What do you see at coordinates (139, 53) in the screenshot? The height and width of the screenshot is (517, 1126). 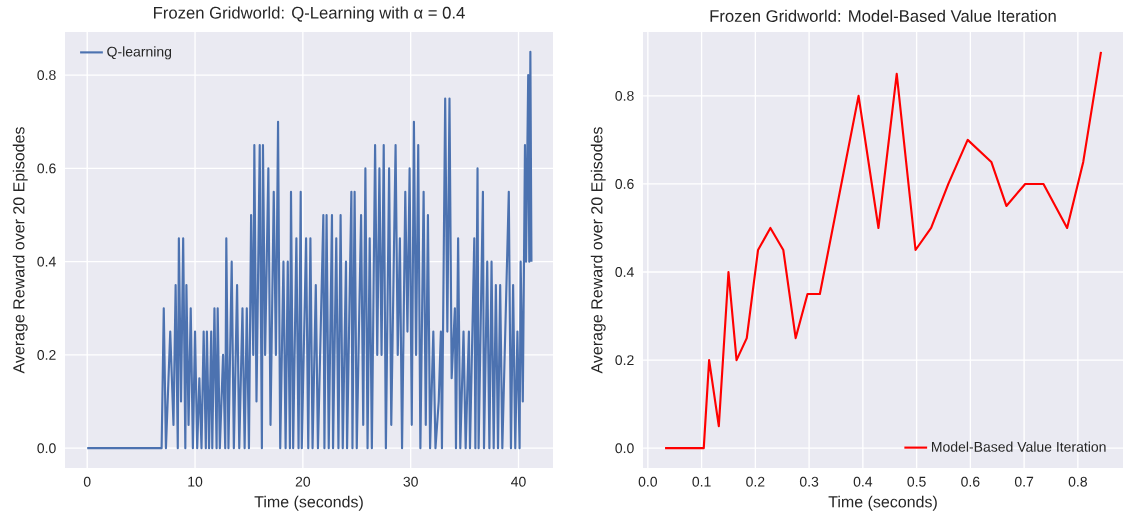 I see `legend-label: Q-learning` at bounding box center [139, 53].